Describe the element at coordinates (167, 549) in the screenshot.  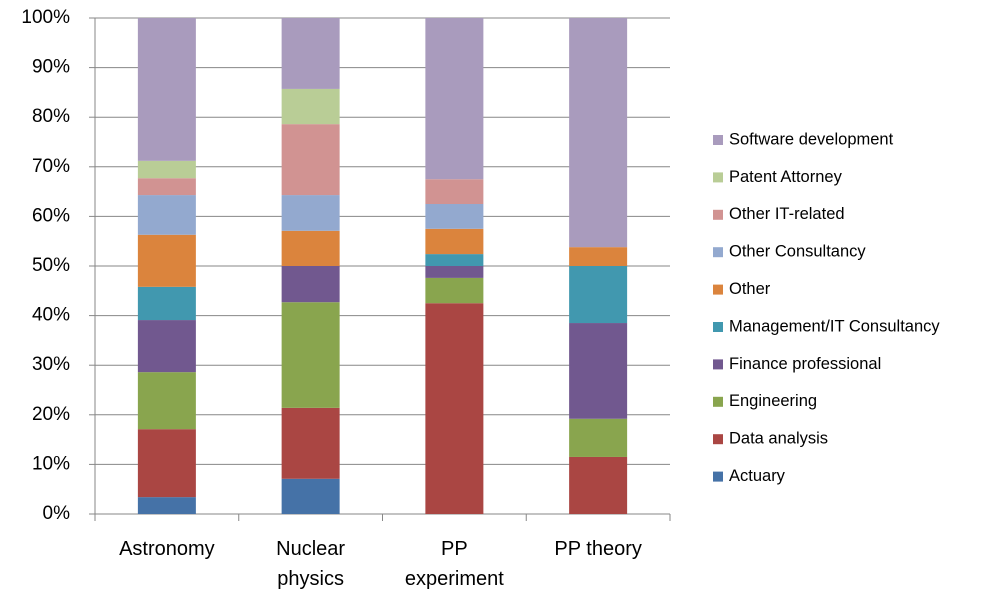
I see `x-tick-label: Astronomy` at that location.